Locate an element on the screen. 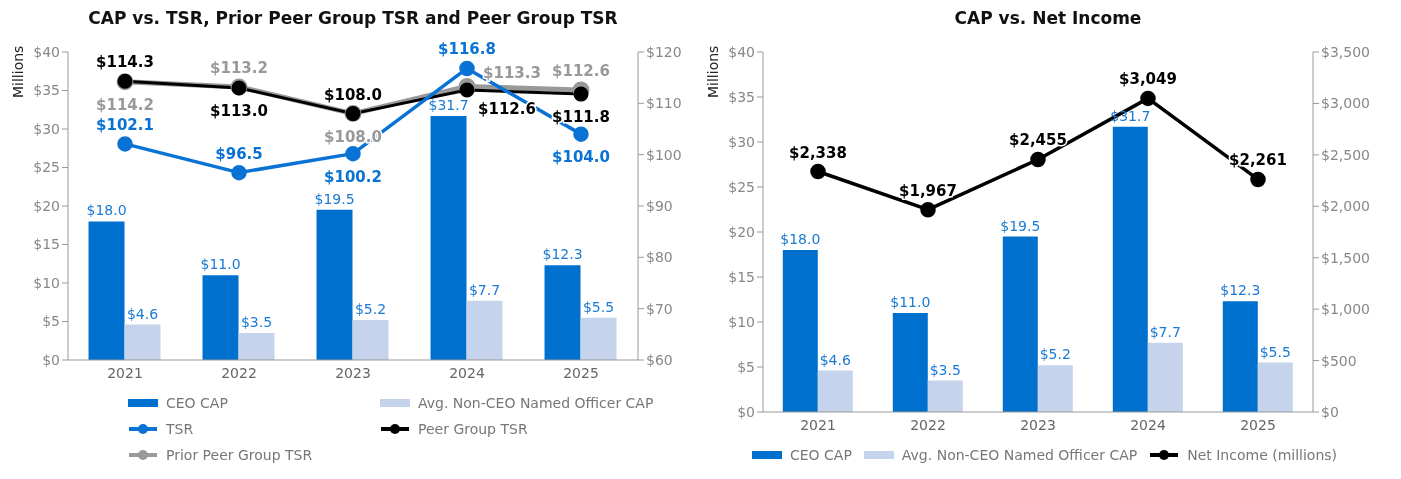 The height and width of the screenshot is (479, 1401). y2-tick-label: $100 is located at coordinates (664, 154).